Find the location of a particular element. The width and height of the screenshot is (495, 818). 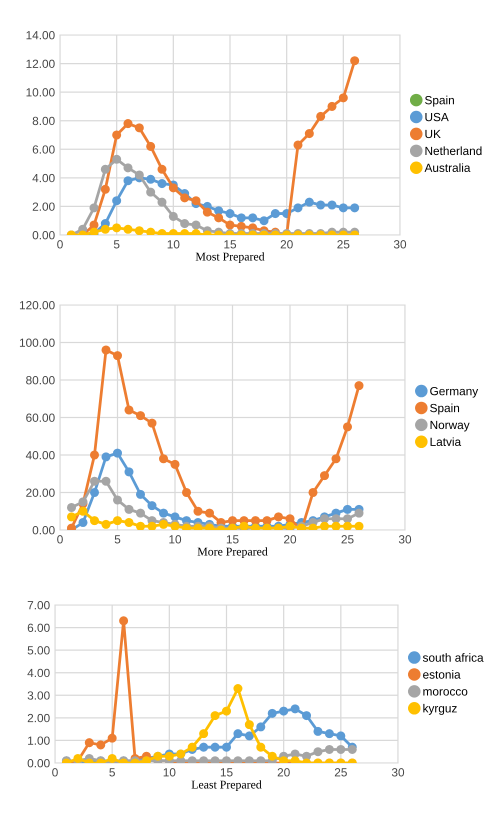

x-tick-label: 5 is located at coordinates (117, 244).